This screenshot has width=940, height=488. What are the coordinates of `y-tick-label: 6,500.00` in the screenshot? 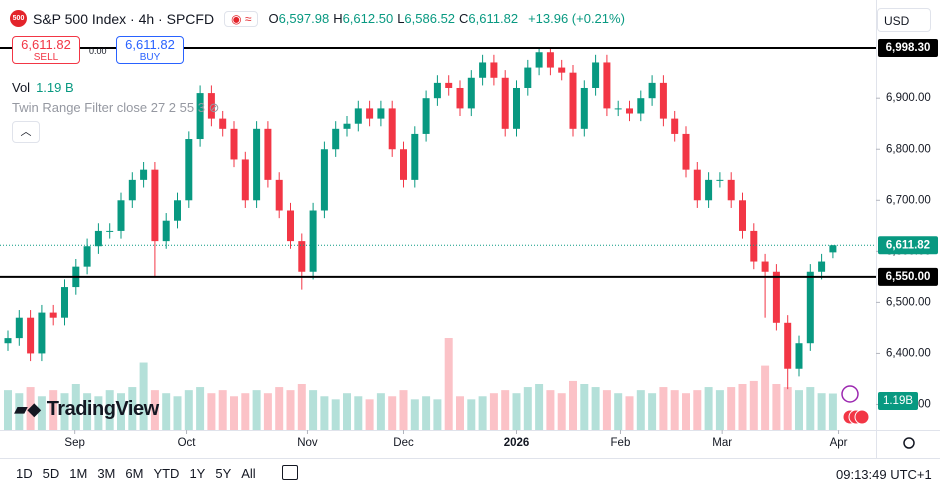 It's located at (908, 302).